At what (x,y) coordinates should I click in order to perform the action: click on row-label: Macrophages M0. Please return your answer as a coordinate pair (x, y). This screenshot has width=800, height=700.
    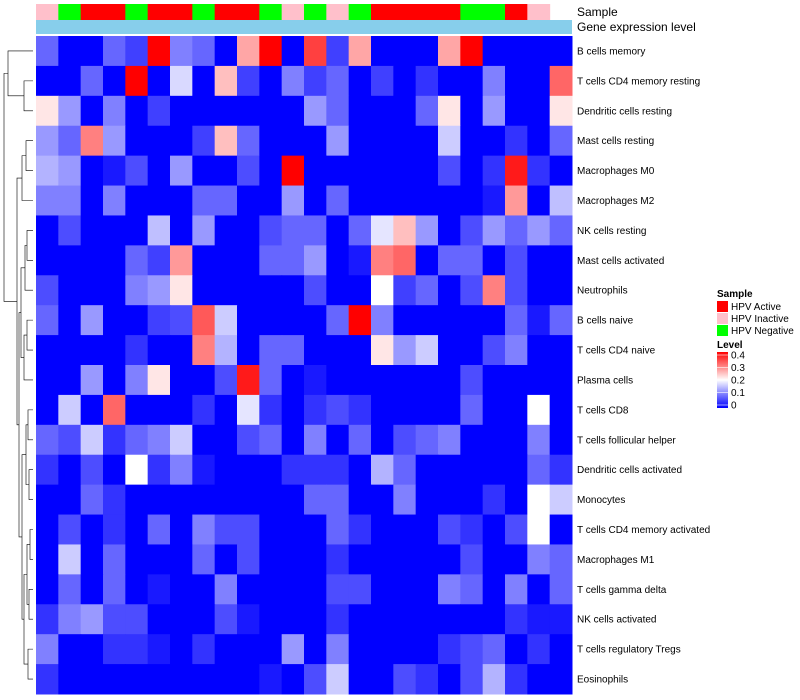
    Looking at the image, I should click on (616, 171).